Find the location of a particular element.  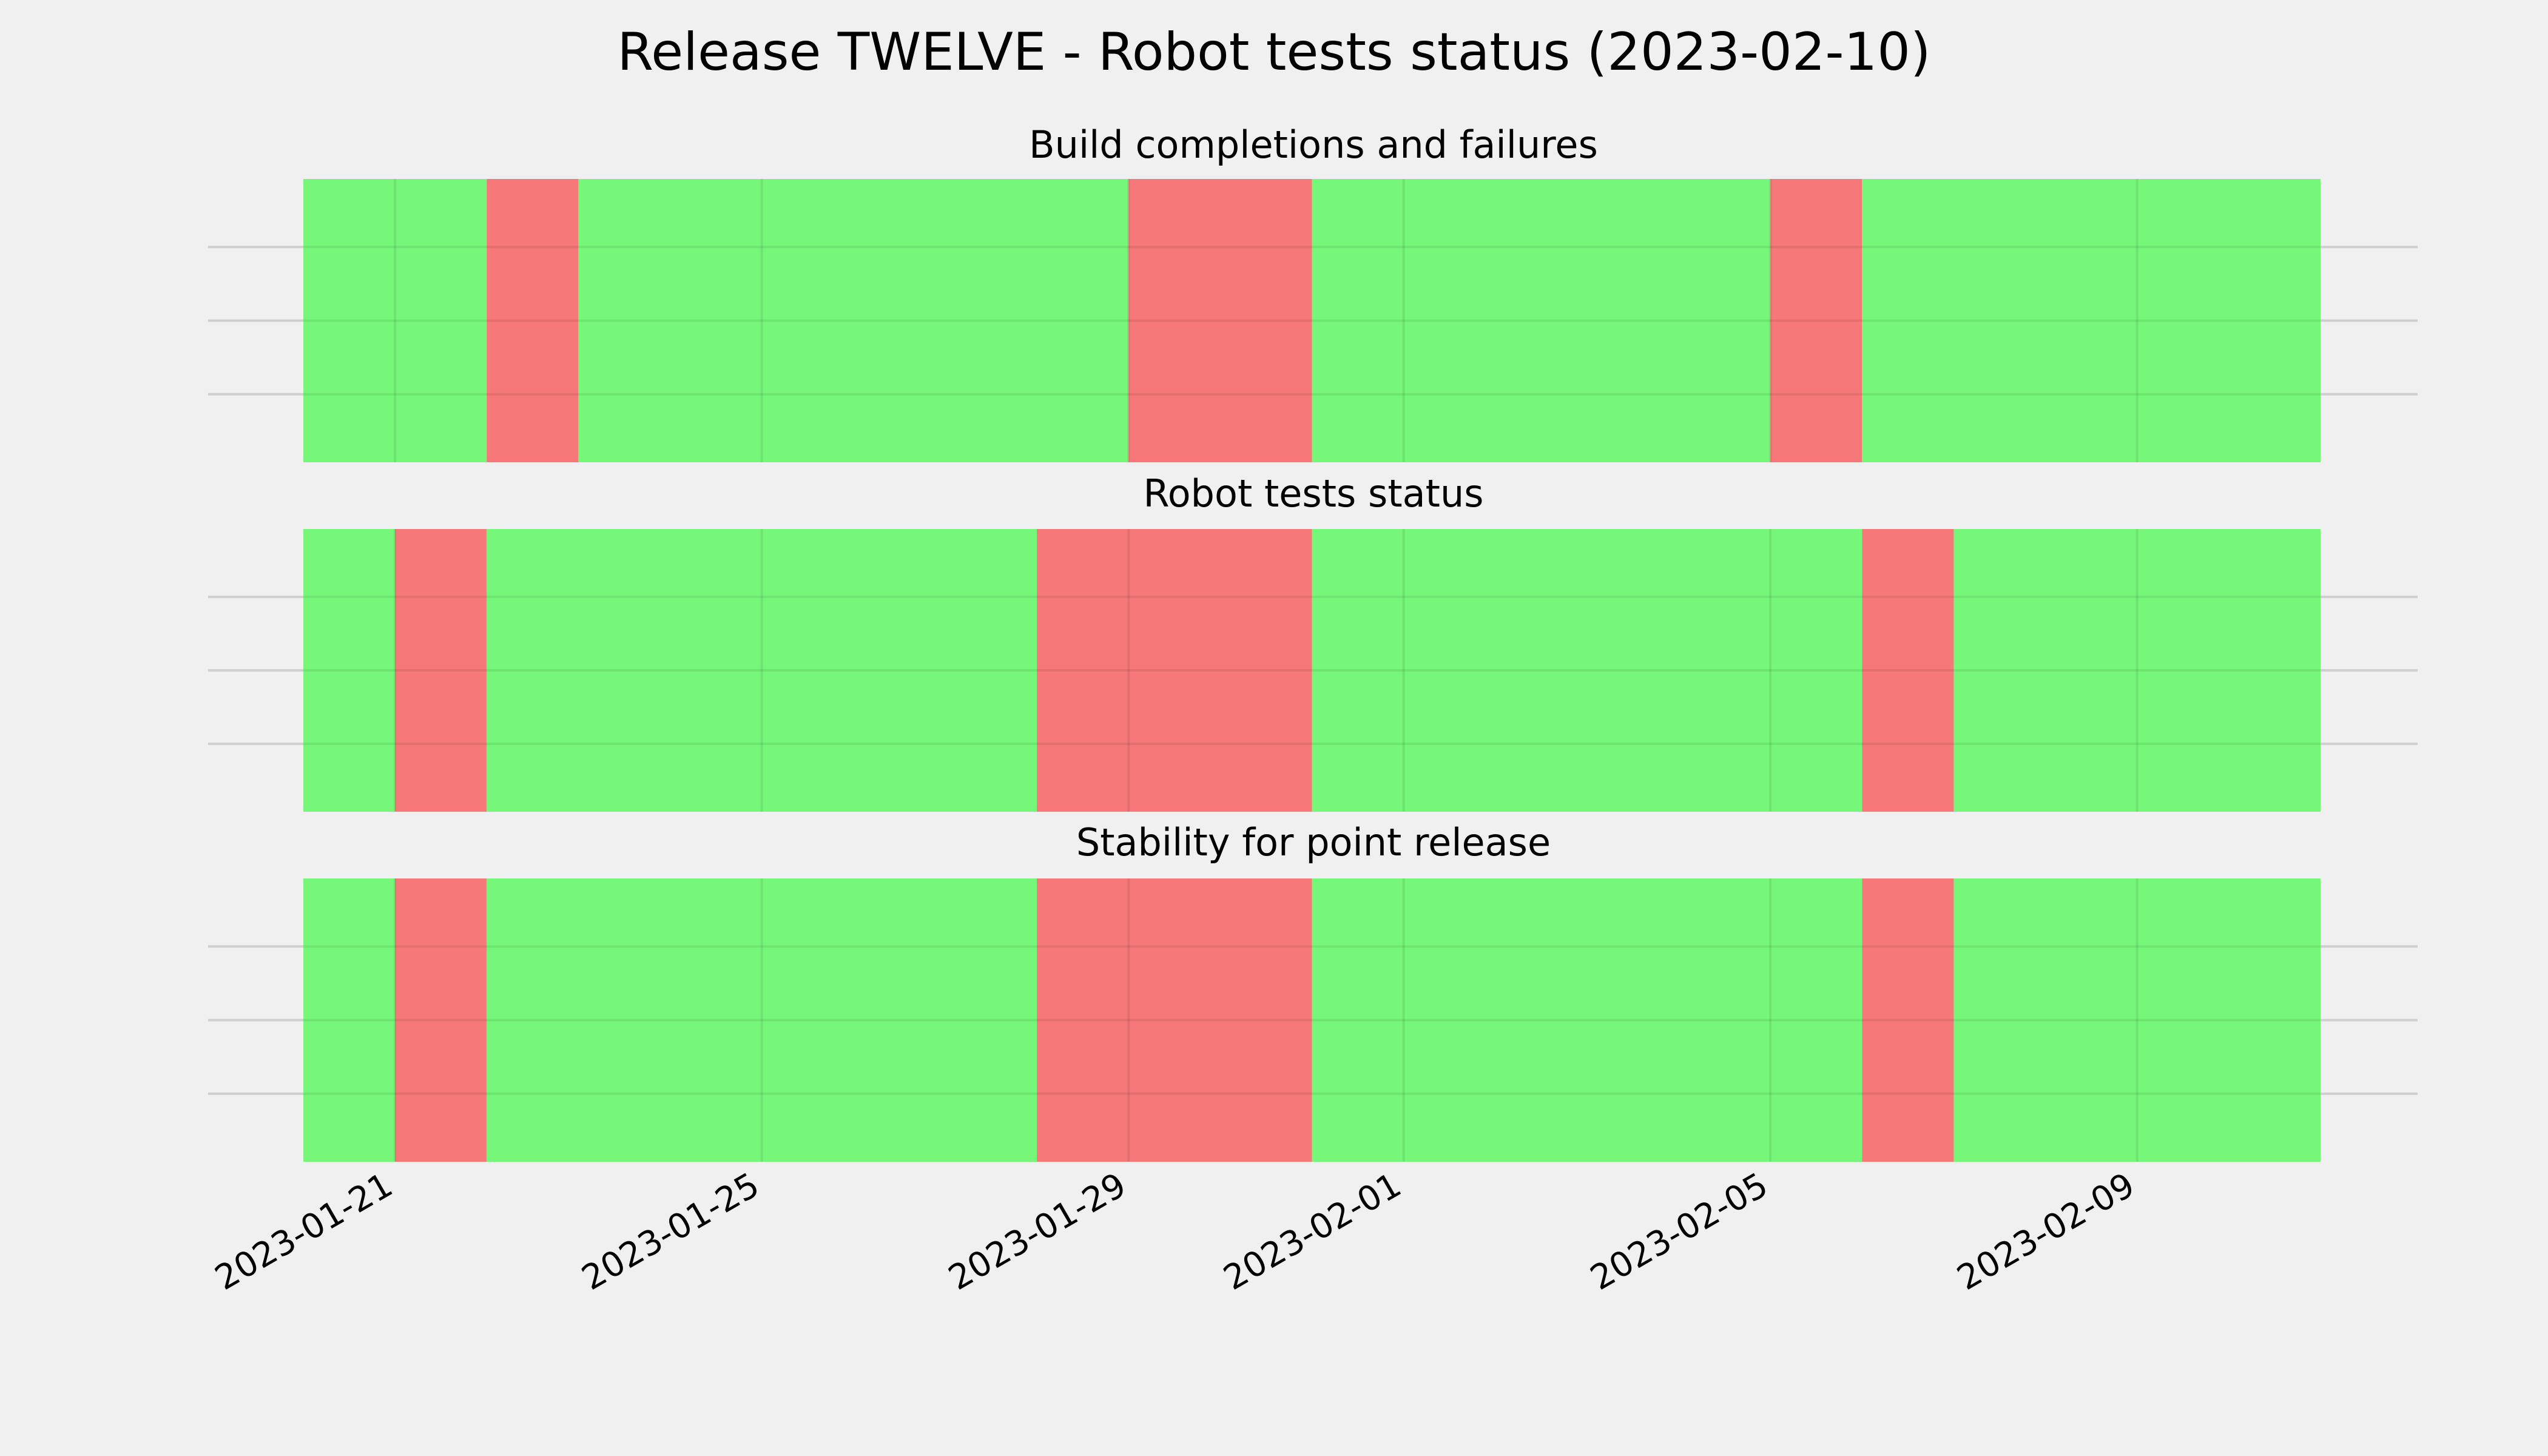

panel-title: Build completions and failures is located at coordinates (1313, 145).